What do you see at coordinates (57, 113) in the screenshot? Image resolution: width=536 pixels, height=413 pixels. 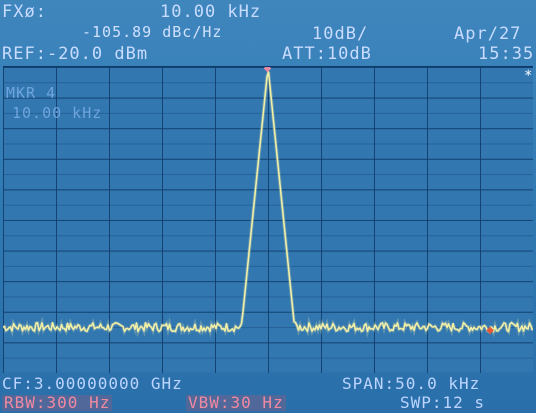 I see `marker-frequency: 10.00 kHz` at bounding box center [57, 113].